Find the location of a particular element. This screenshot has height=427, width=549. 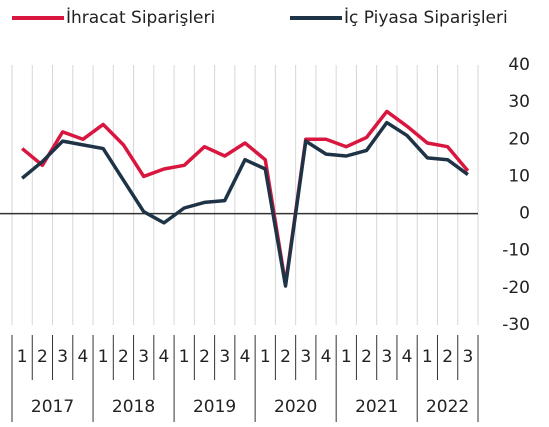

year-label: 2022 is located at coordinates (447, 407).